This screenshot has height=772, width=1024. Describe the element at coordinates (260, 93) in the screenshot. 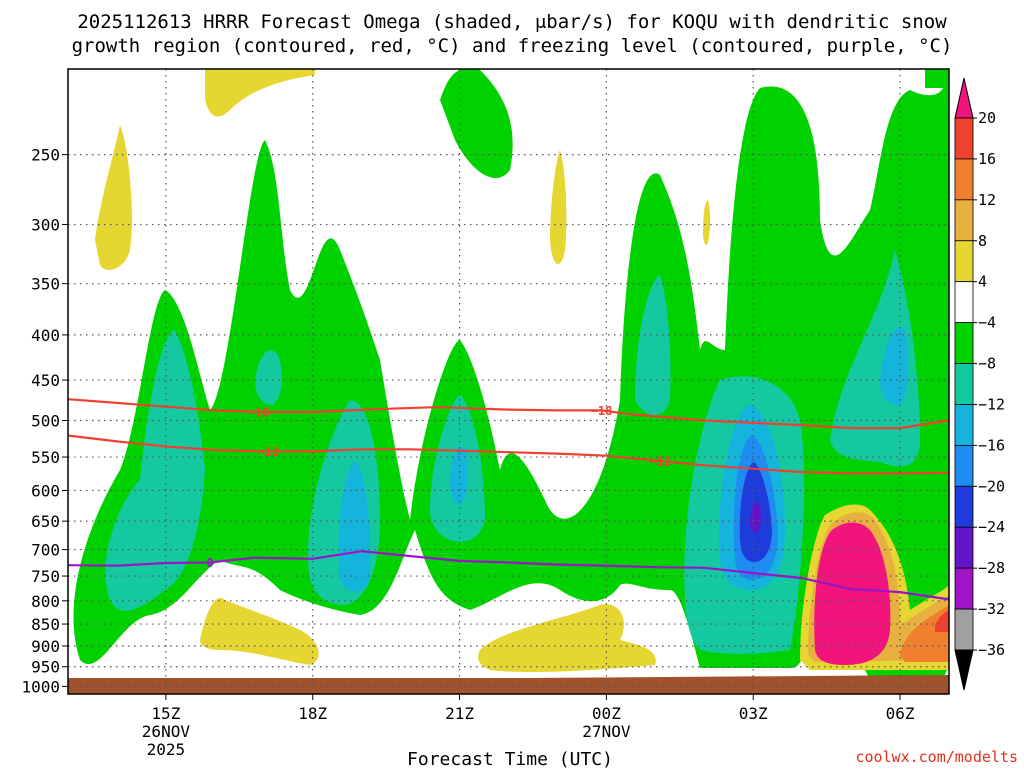

I see `omega-band-plus4-b` at that location.